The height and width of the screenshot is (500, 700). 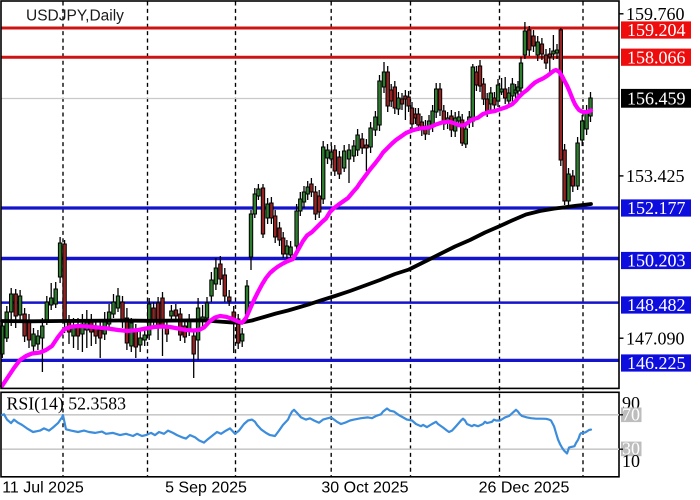 I want to click on svg-text: 158.066, so click(x=656, y=57).